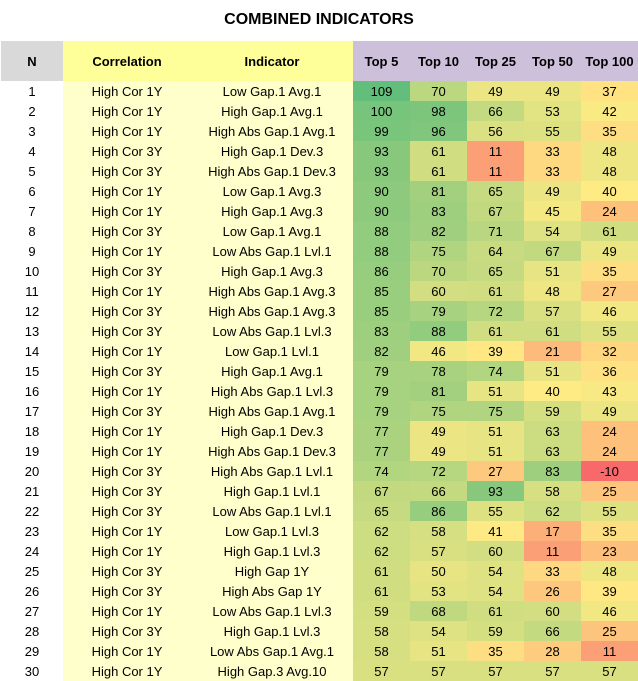  What do you see at coordinates (381, 191) in the screenshot?
I see `top5-value-cell: 90` at bounding box center [381, 191].